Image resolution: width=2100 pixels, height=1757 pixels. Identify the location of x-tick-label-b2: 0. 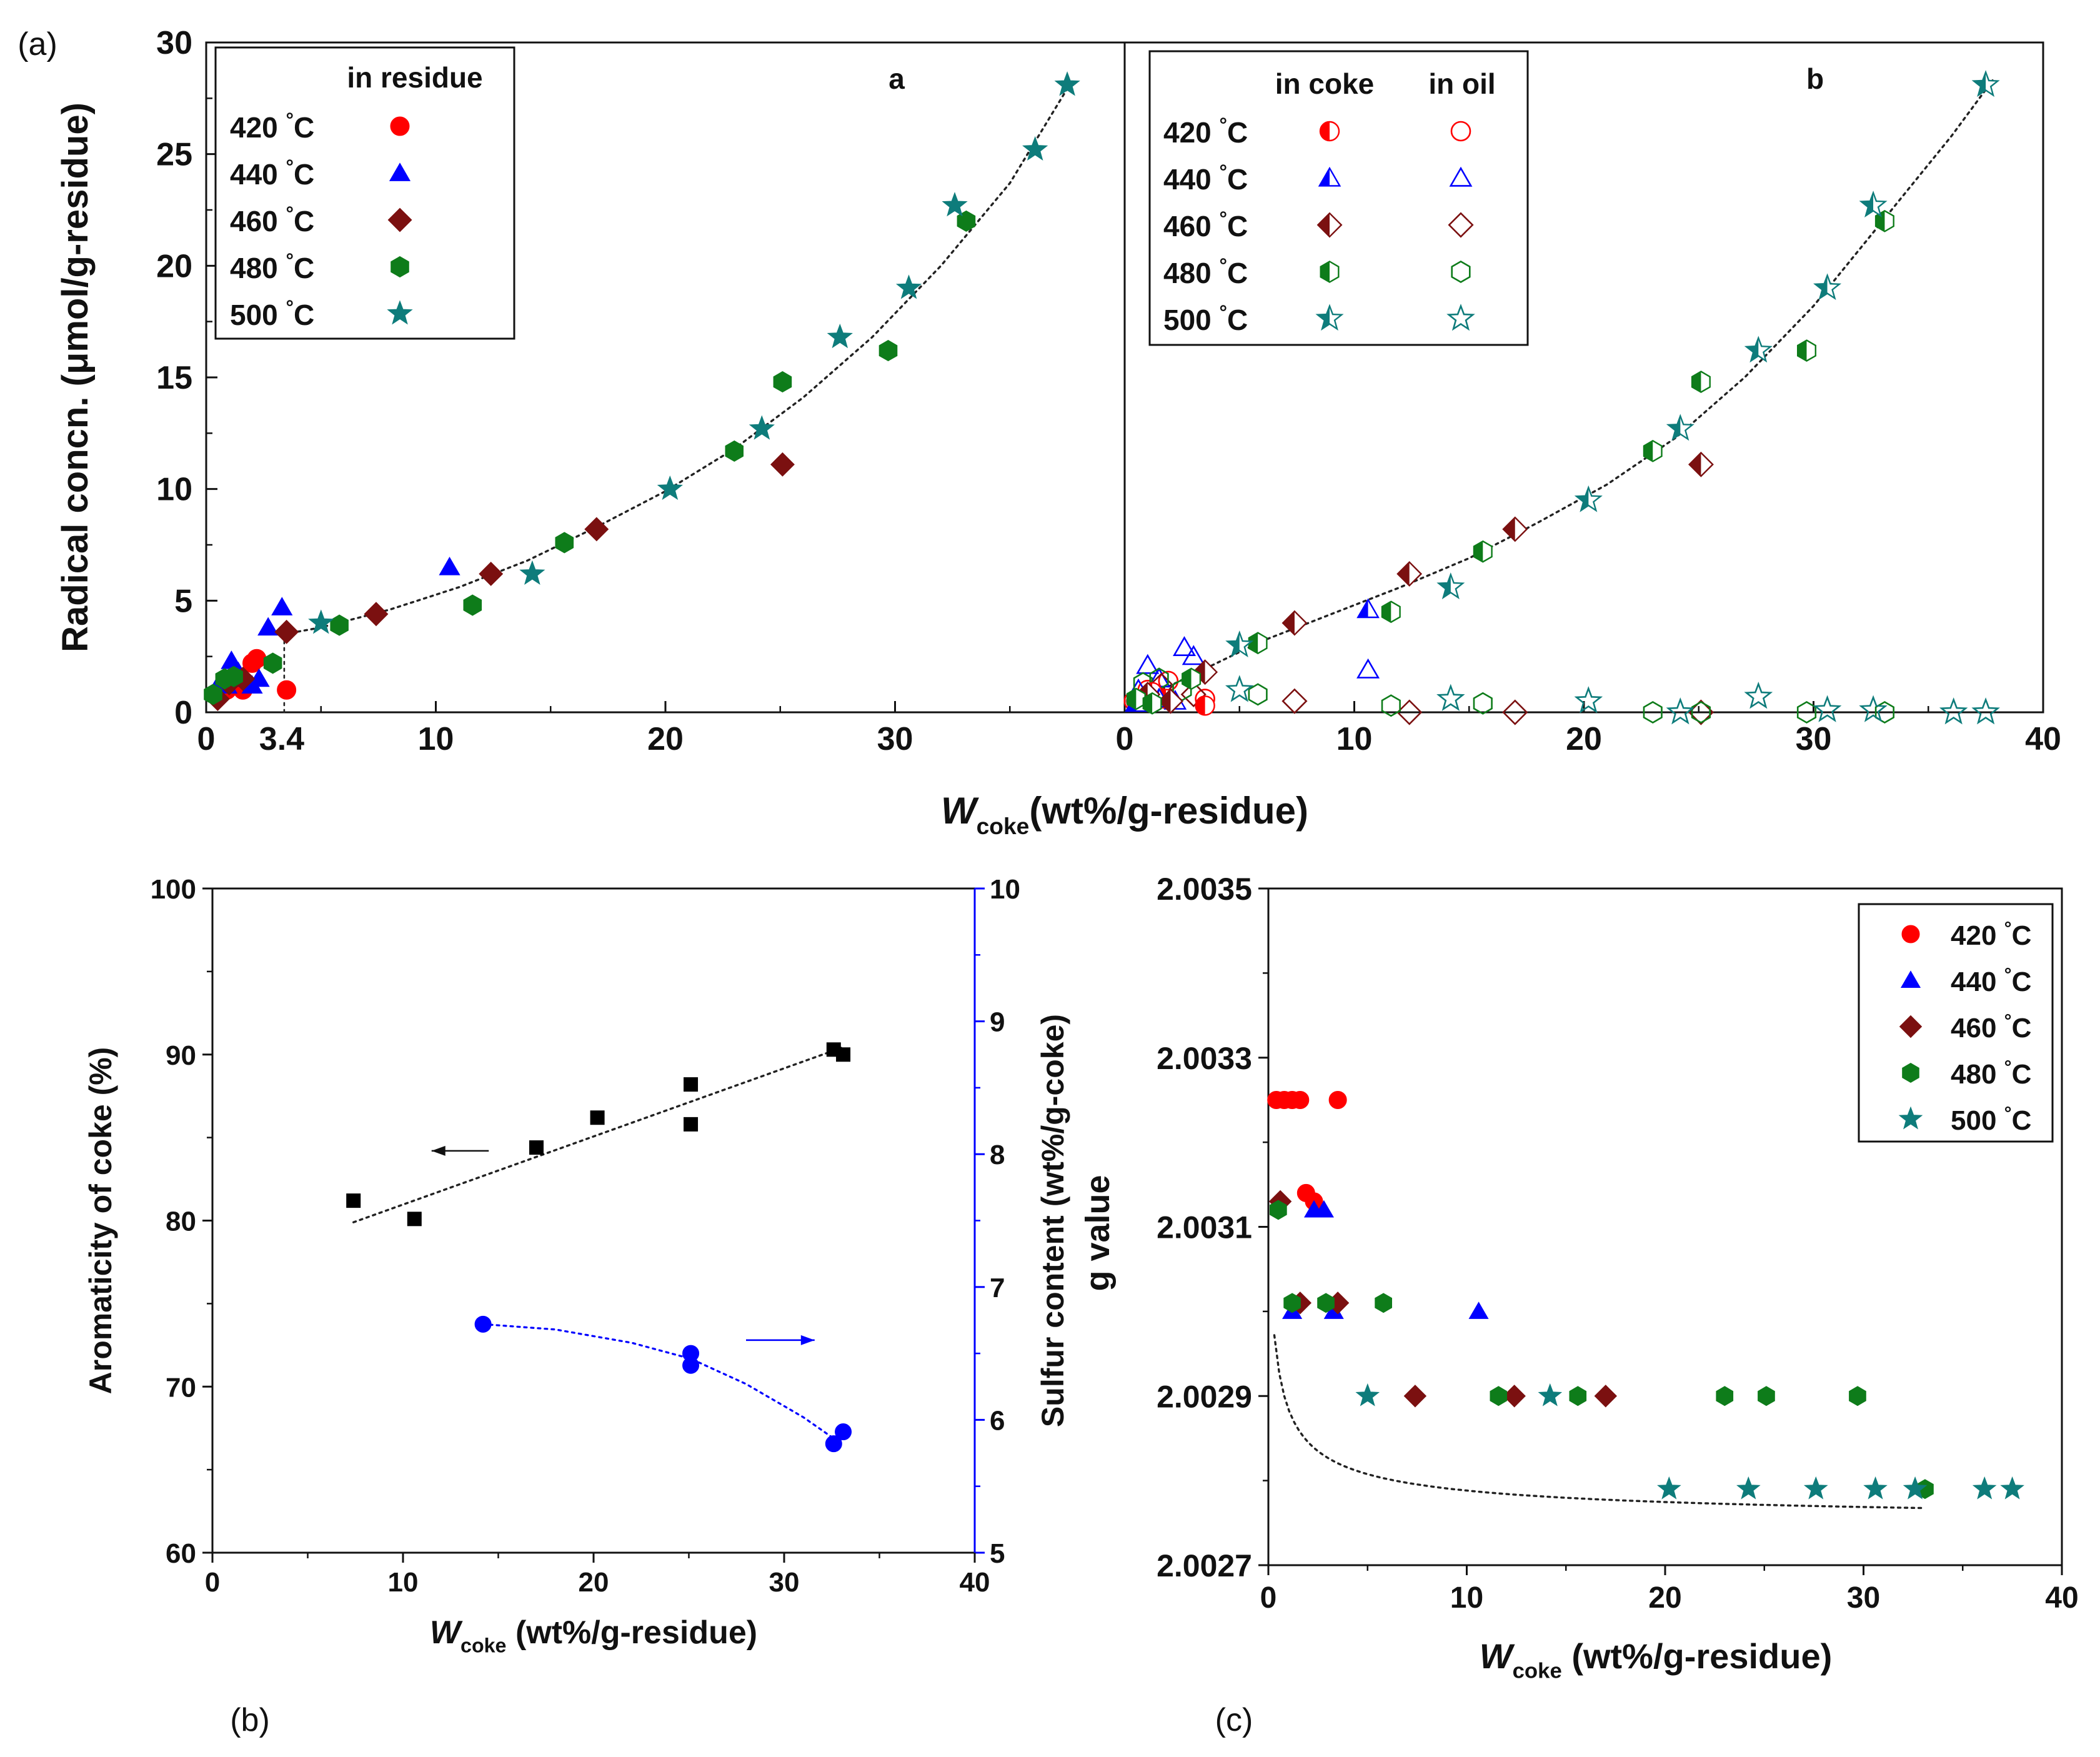
(212, 1582).